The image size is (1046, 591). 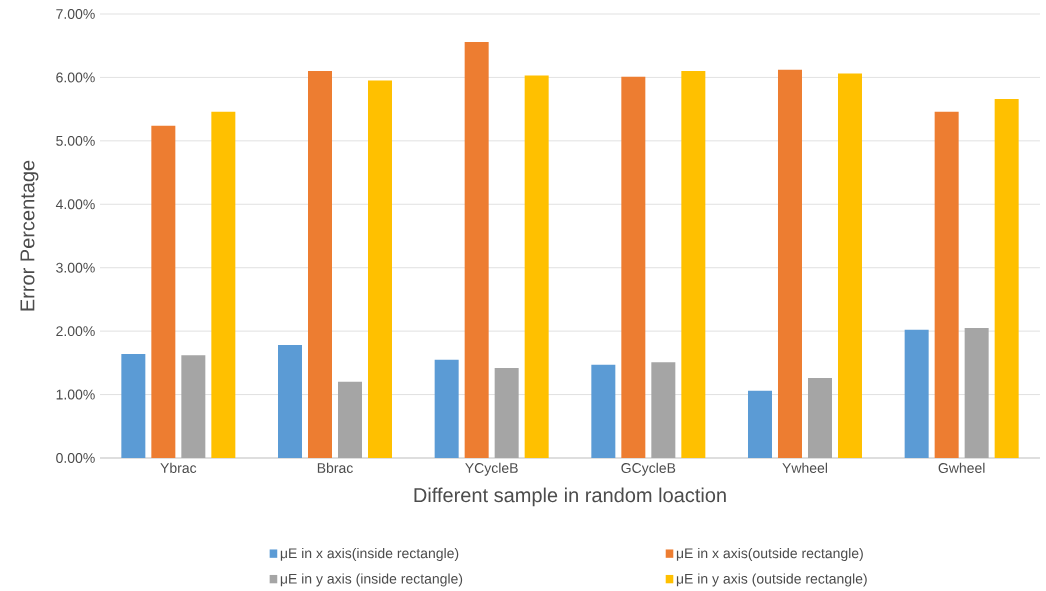 I want to click on x-tick-label: YCycleB, so click(x=491, y=469).